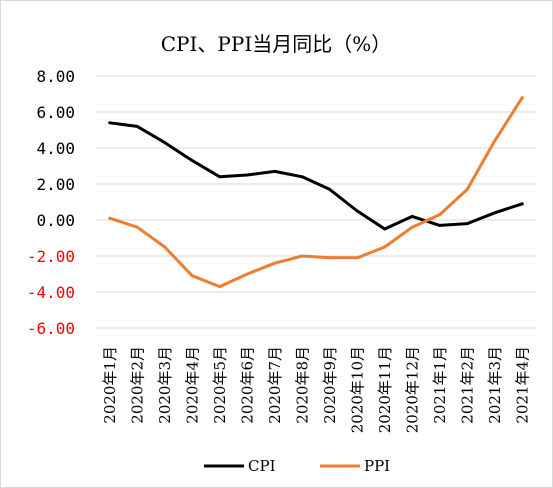 The width and height of the screenshot is (553, 488). I want to click on y-tick-label: -6.00, so click(51, 328).